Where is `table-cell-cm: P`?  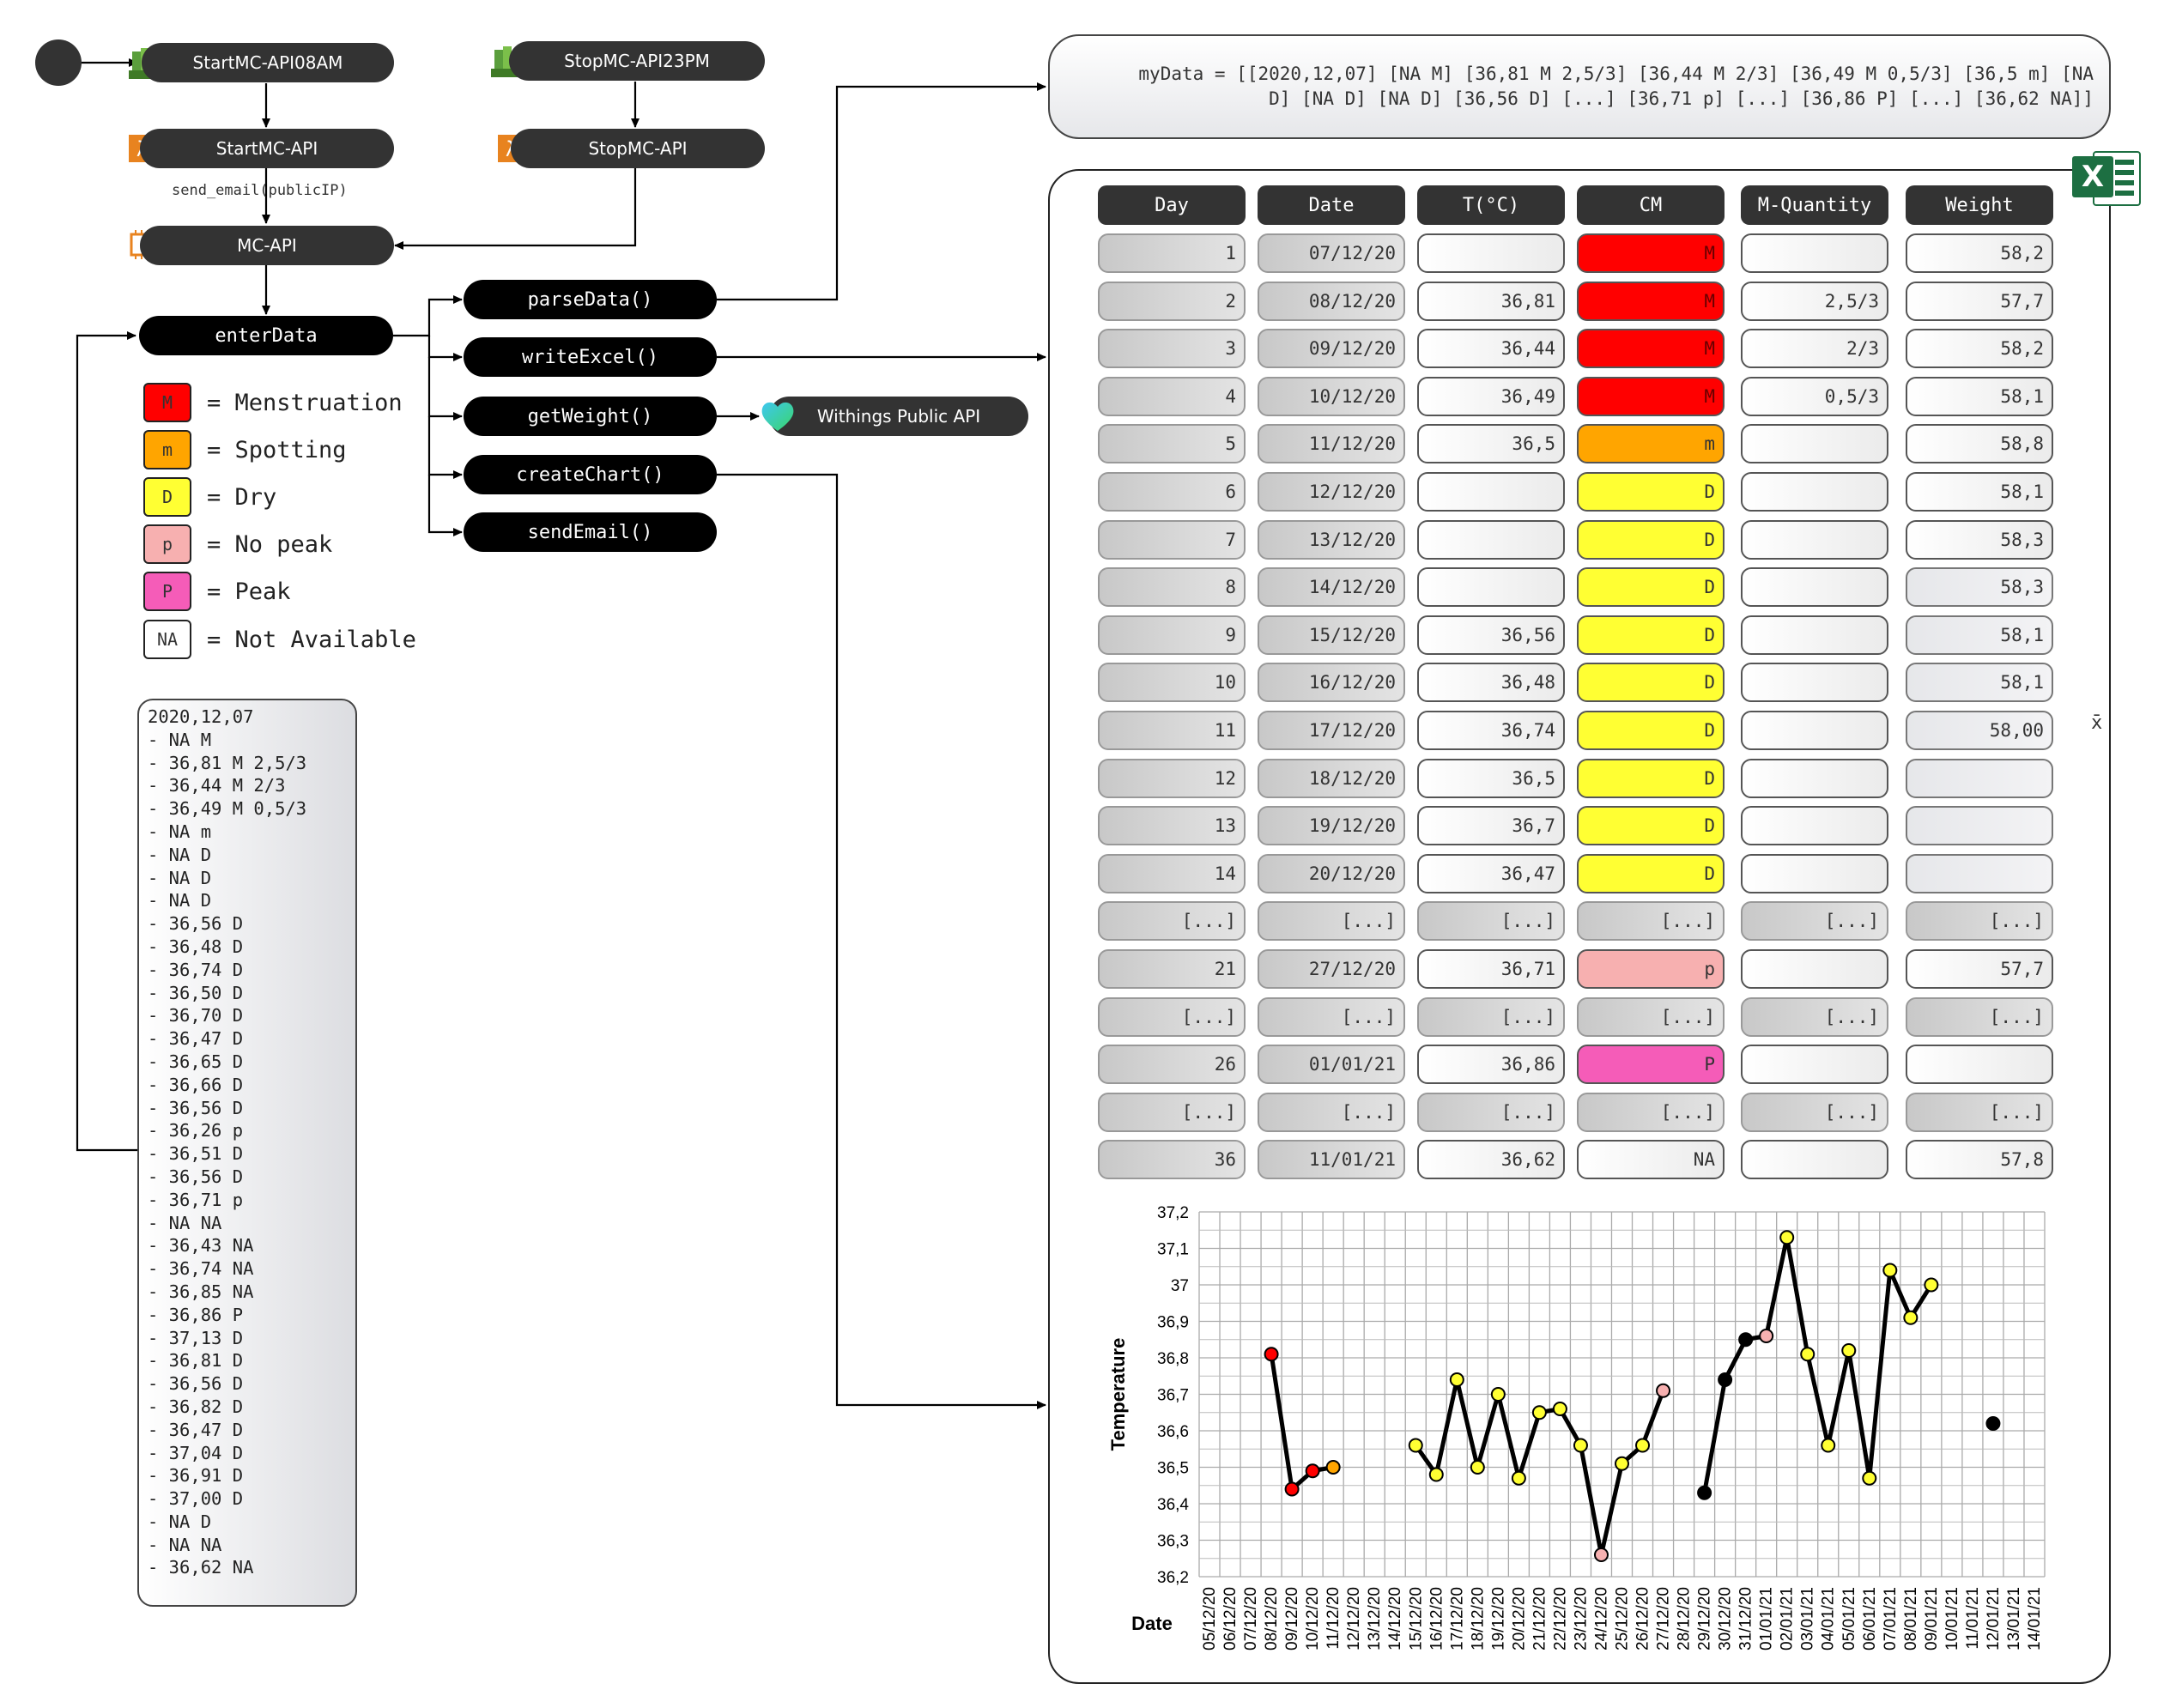 table-cell-cm: P is located at coordinates (1651, 1065).